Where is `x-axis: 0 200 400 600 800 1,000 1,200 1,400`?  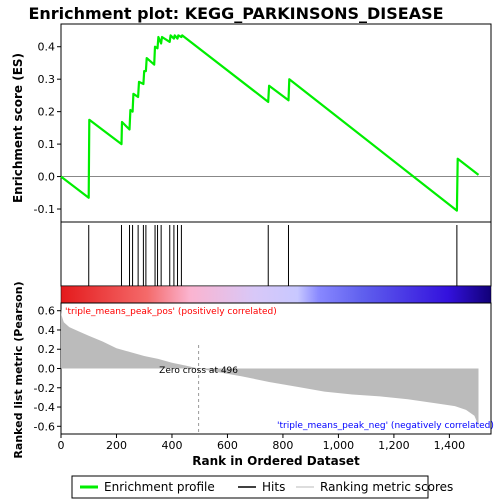 x-axis: 0 200 400 600 800 1,000 1,200 1,400 is located at coordinates (262, 443).